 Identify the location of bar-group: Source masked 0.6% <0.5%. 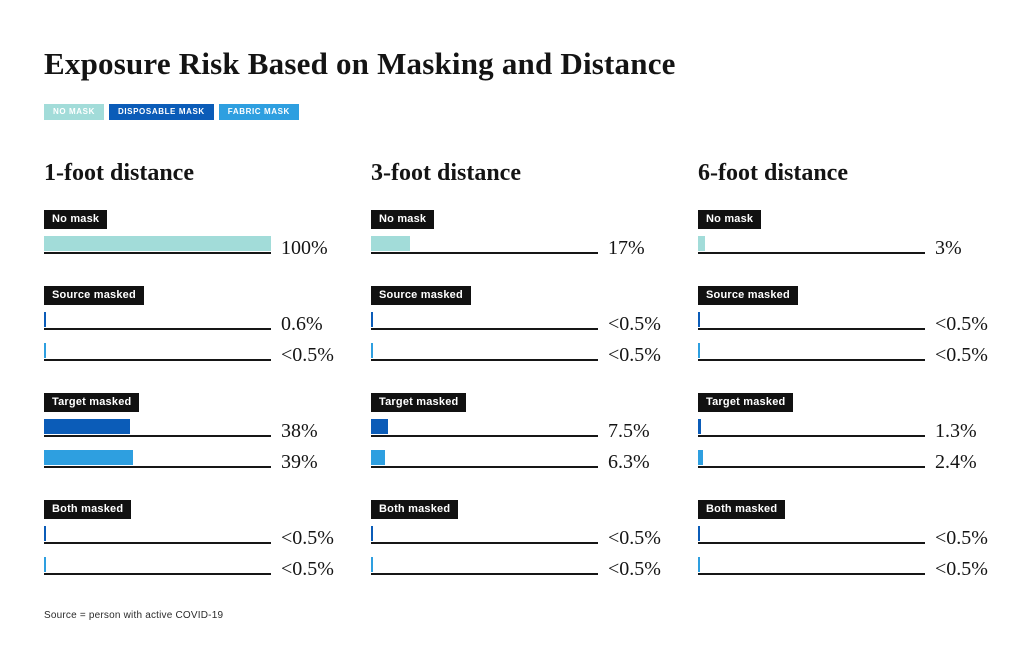
(189, 325).